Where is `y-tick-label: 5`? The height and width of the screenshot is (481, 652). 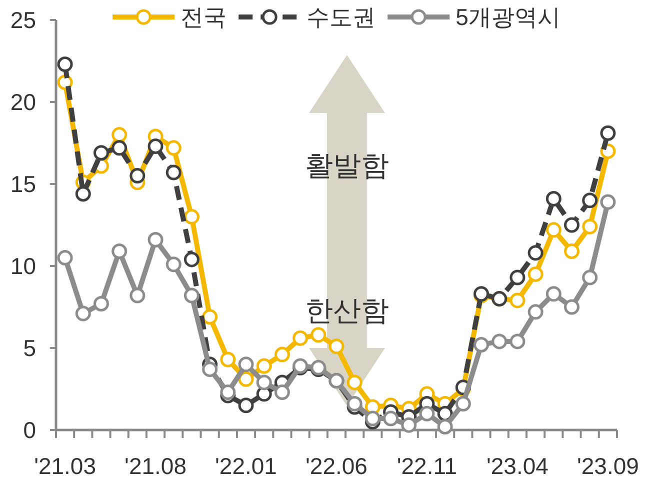 y-tick-label: 5 is located at coordinates (29, 348).